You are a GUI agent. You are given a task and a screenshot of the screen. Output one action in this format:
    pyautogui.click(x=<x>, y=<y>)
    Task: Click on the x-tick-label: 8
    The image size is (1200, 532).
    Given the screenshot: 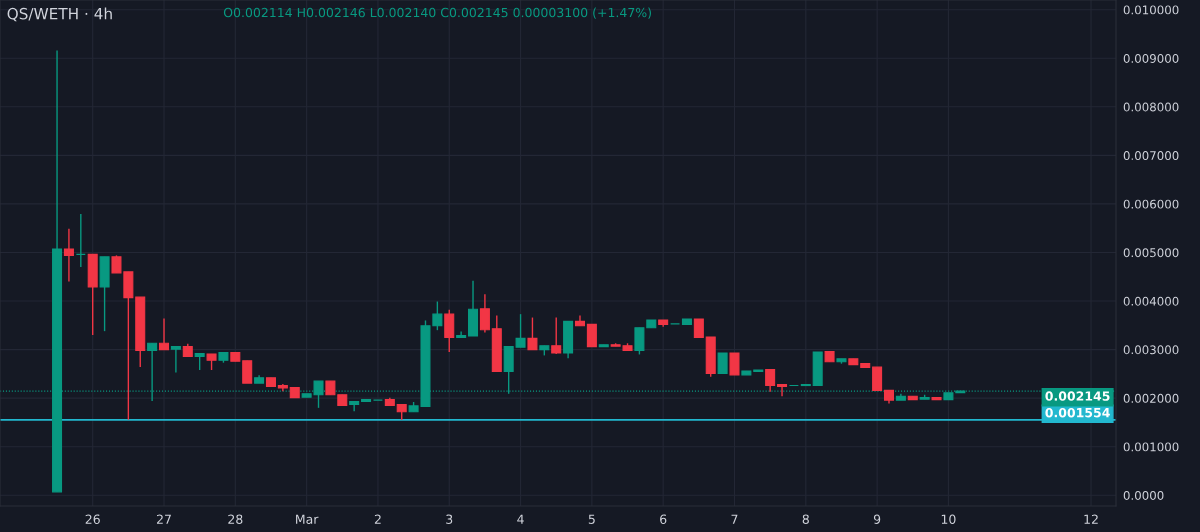 What is the action you would take?
    pyautogui.click(x=805, y=519)
    